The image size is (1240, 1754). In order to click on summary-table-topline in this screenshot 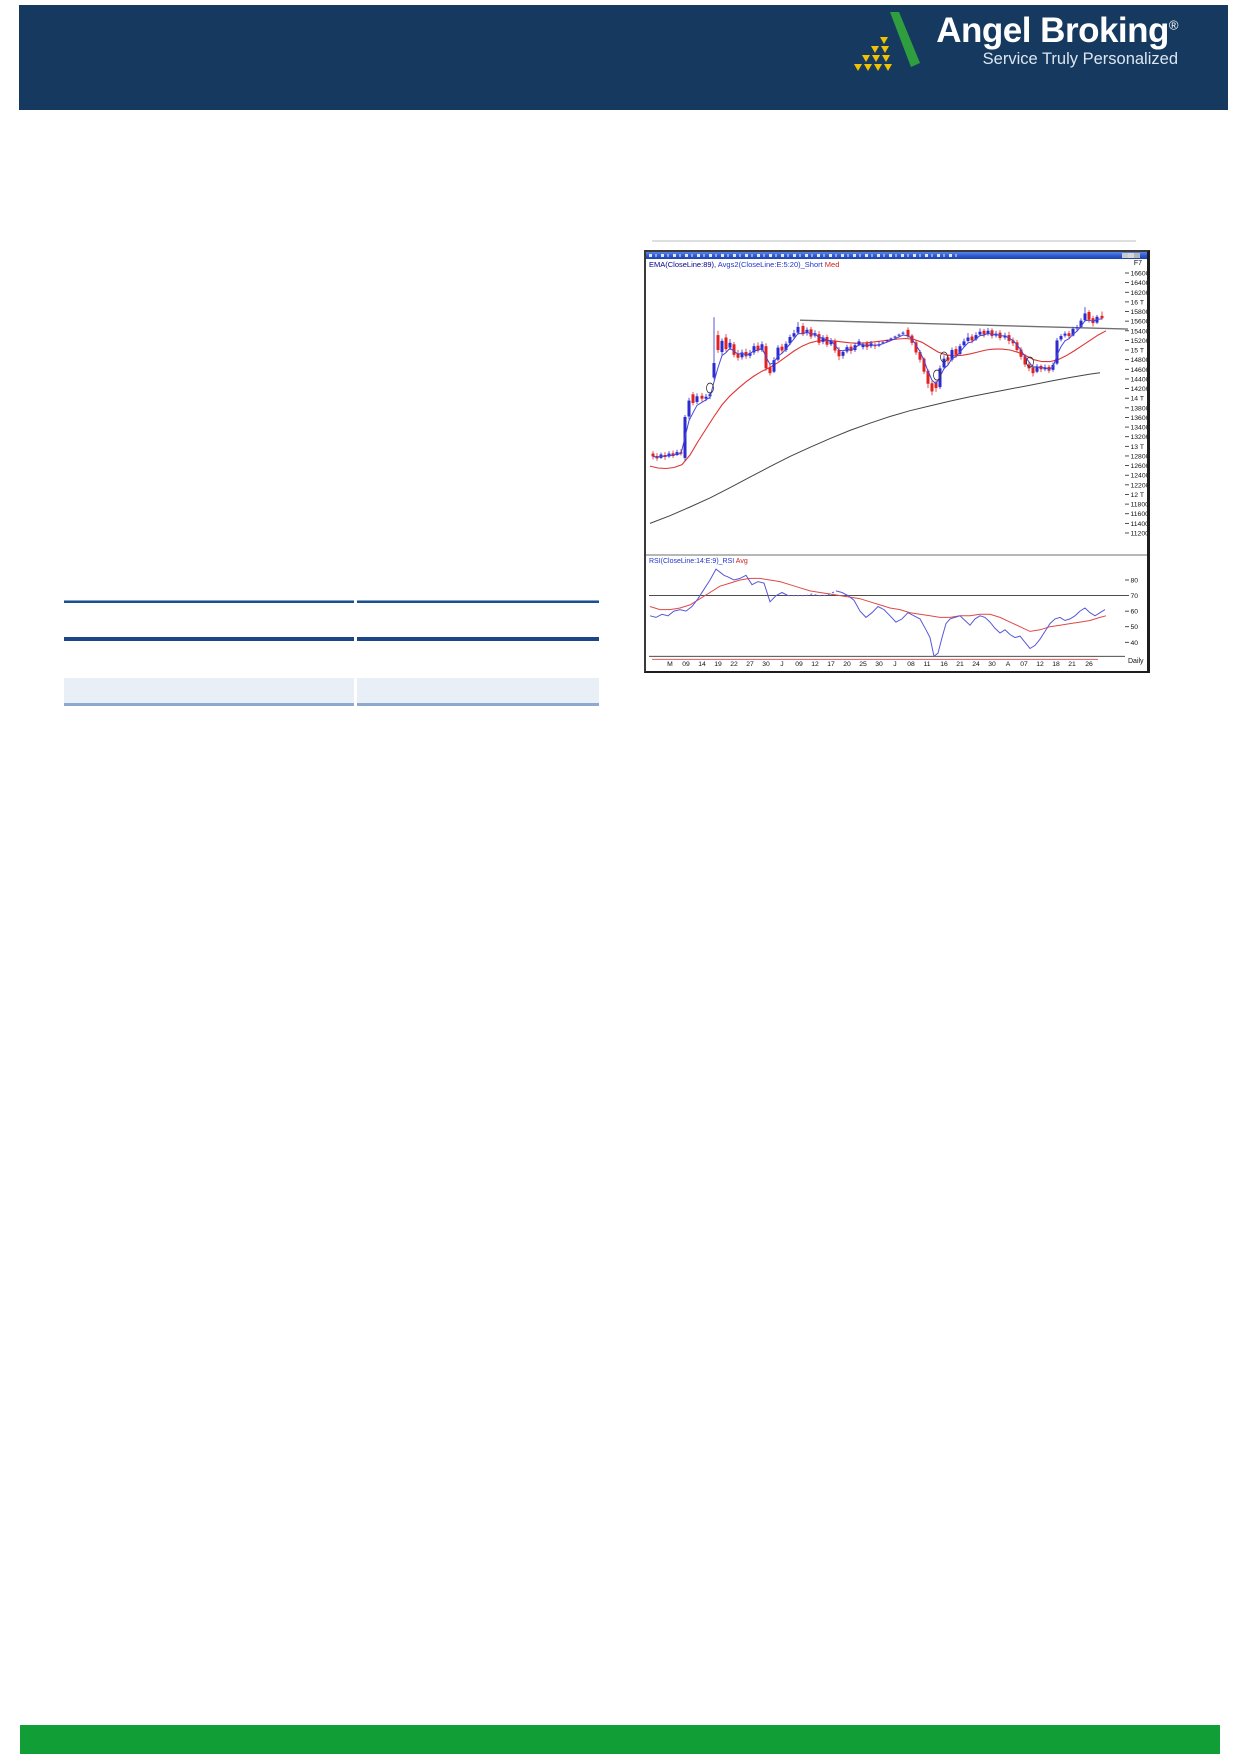, I will do `click(331, 601)`.